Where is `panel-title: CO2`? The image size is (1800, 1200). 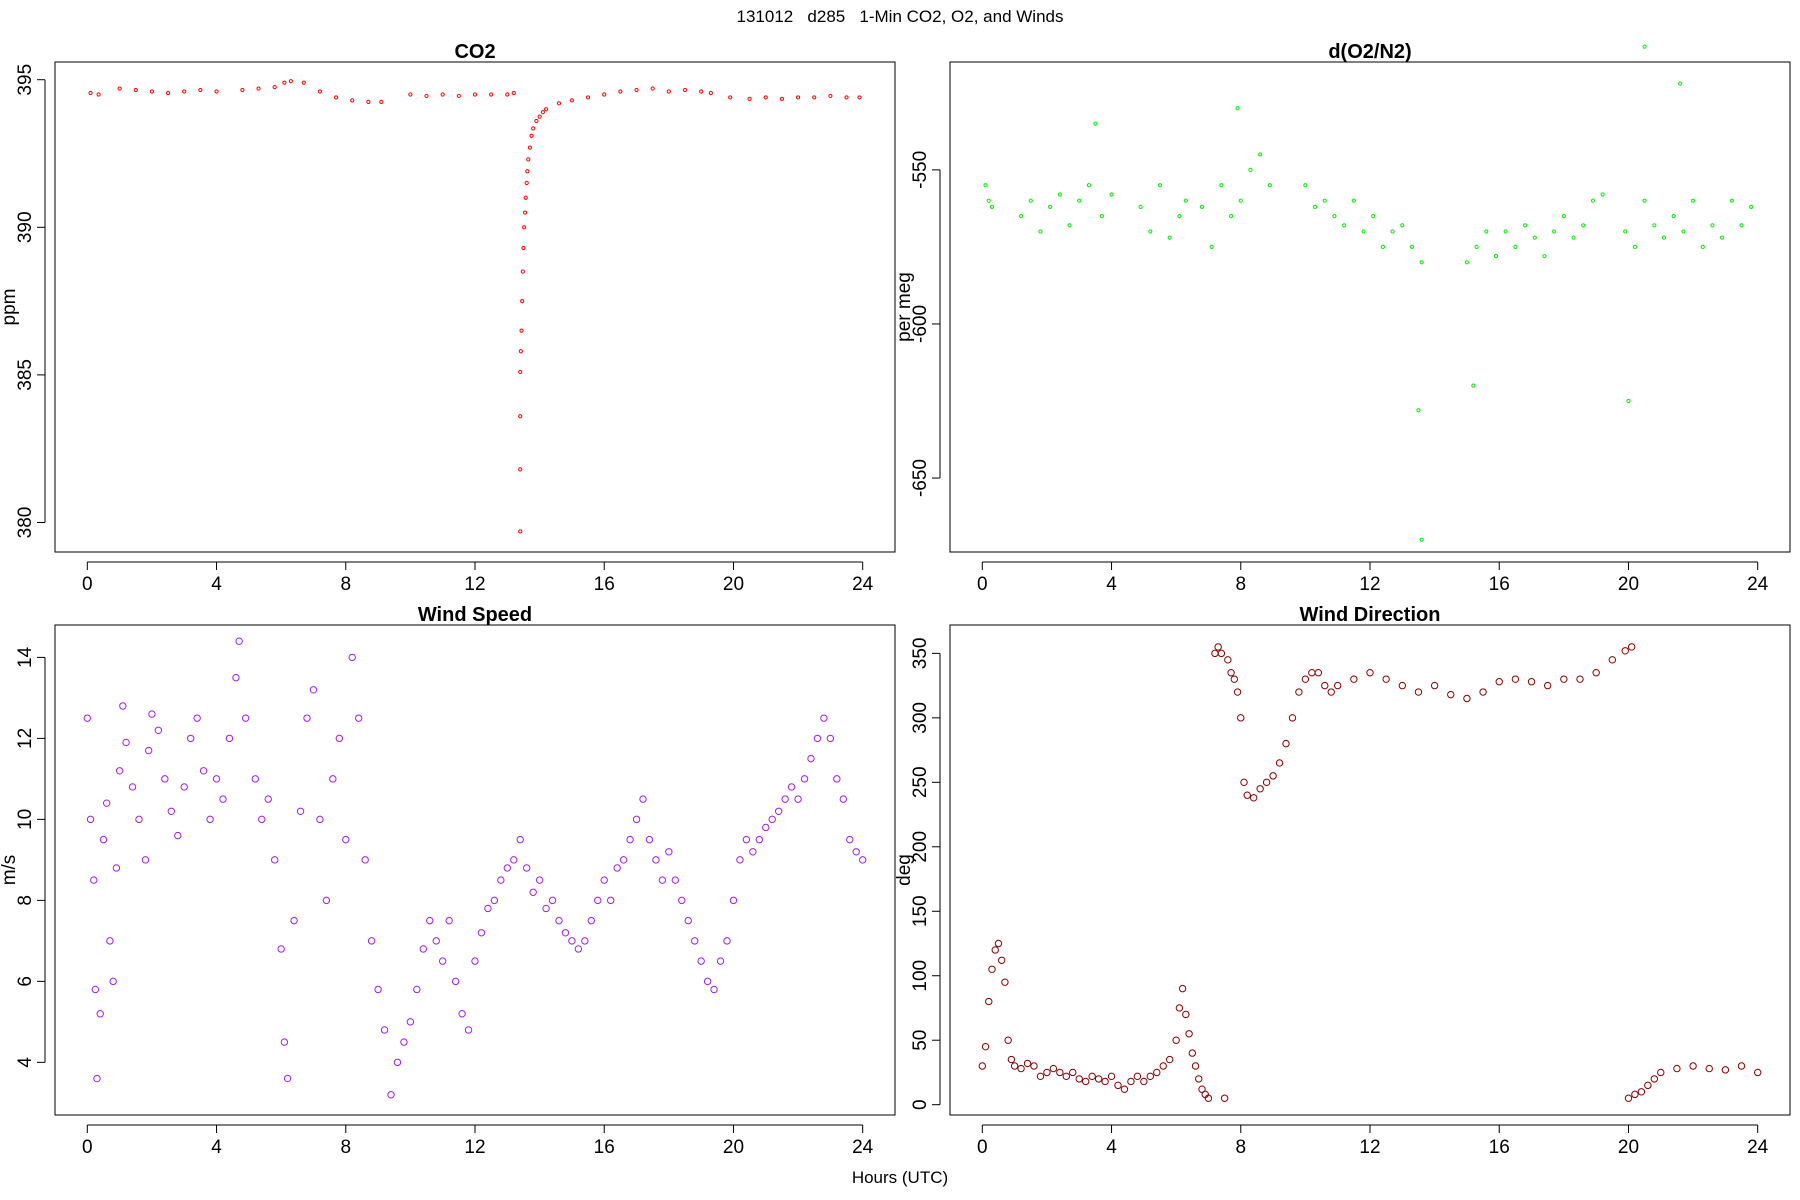
panel-title: CO2 is located at coordinates (474, 52).